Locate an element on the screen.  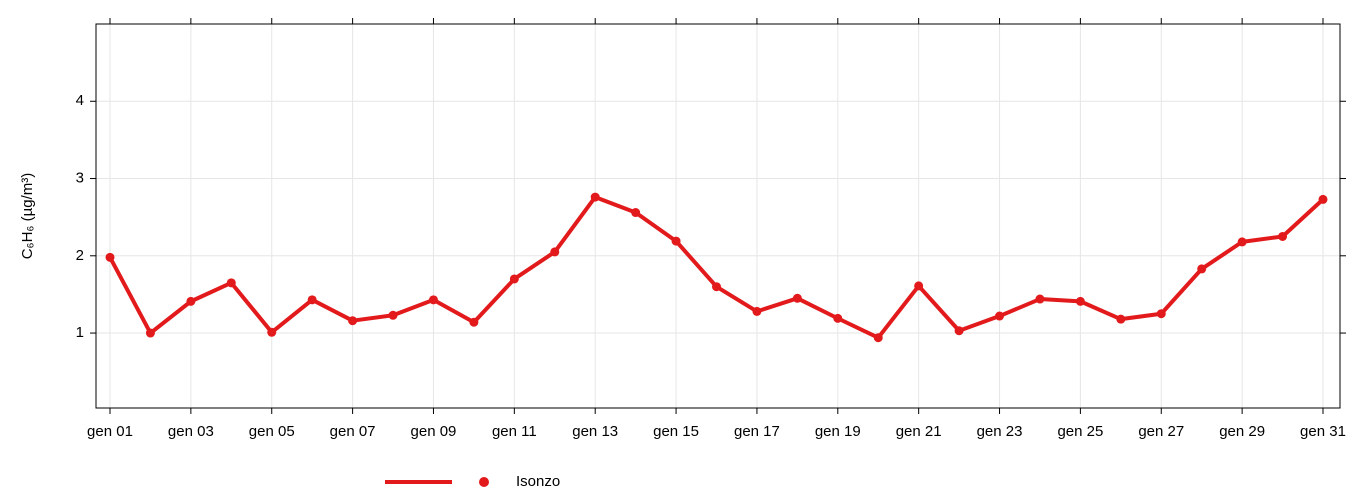
x-tick-label: gen 05 is located at coordinates (272, 431).